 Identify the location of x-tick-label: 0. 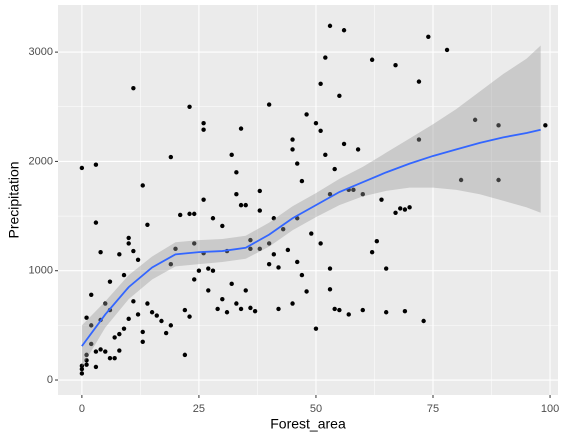
(82, 409).